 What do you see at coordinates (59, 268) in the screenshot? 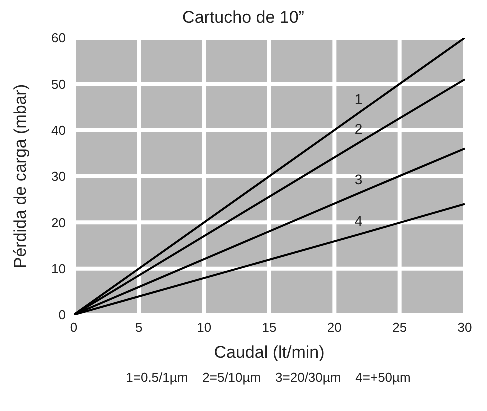
I see `y-tick-label: 10` at bounding box center [59, 268].